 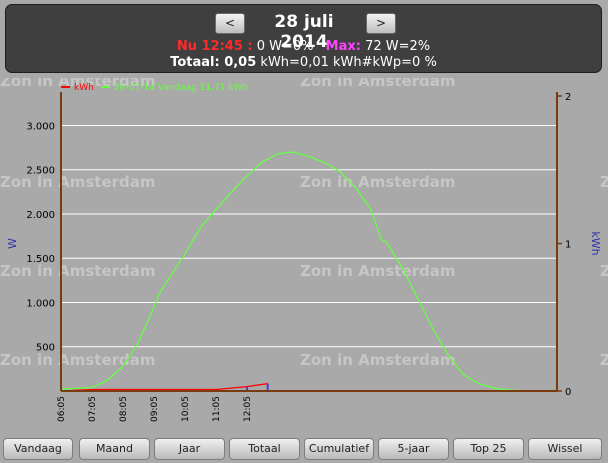 I want to click on y2-tick-label: 0, so click(x=568, y=392).